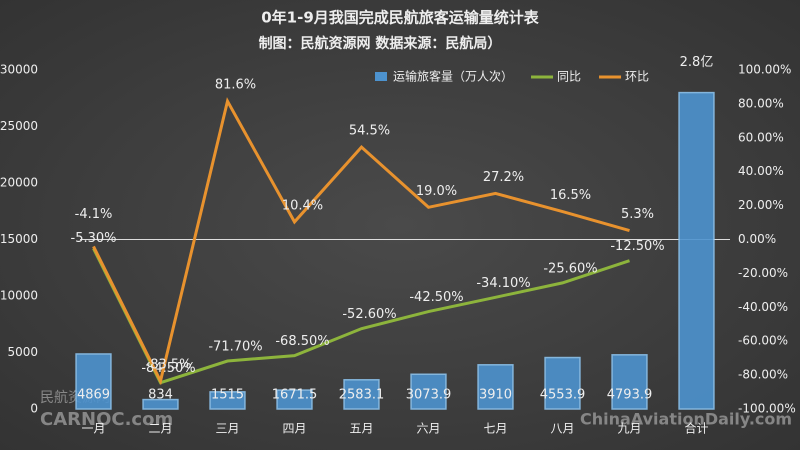  Describe the element at coordinates (453, 76) in the screenshot. I see `legend-label: 运输旅客量（万人次）` at that location.